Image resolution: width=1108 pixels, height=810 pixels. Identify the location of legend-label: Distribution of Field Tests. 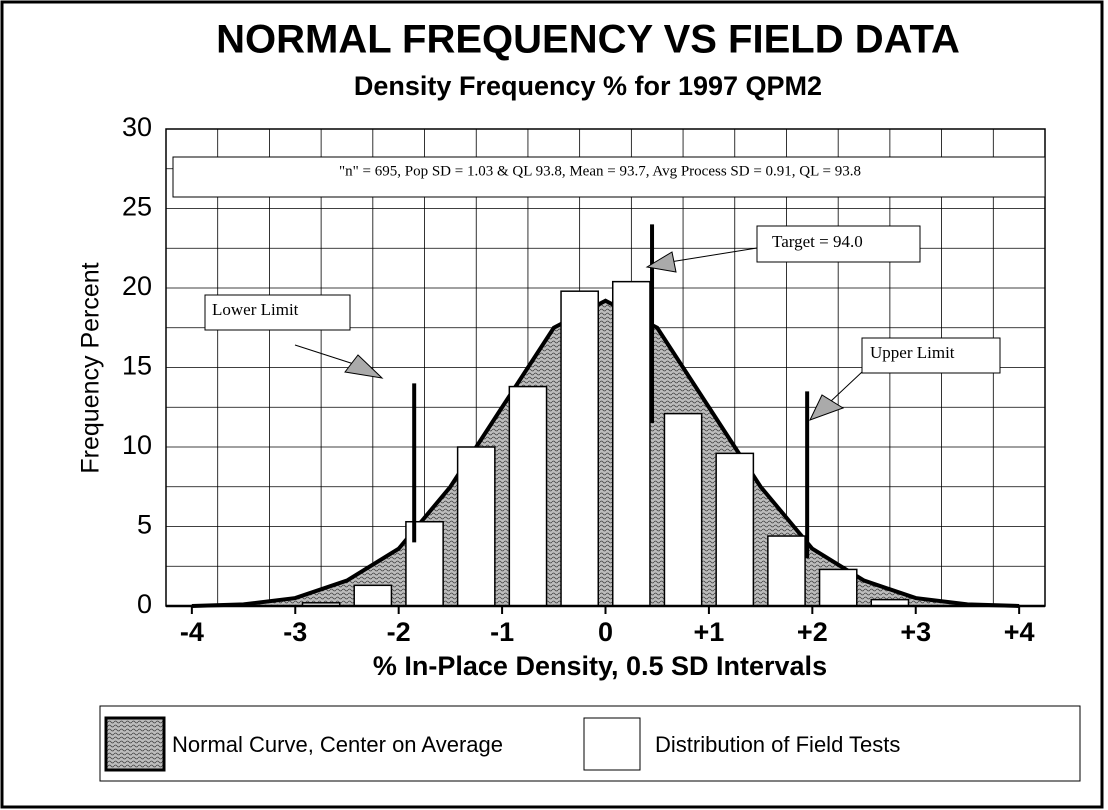
(777, 744).